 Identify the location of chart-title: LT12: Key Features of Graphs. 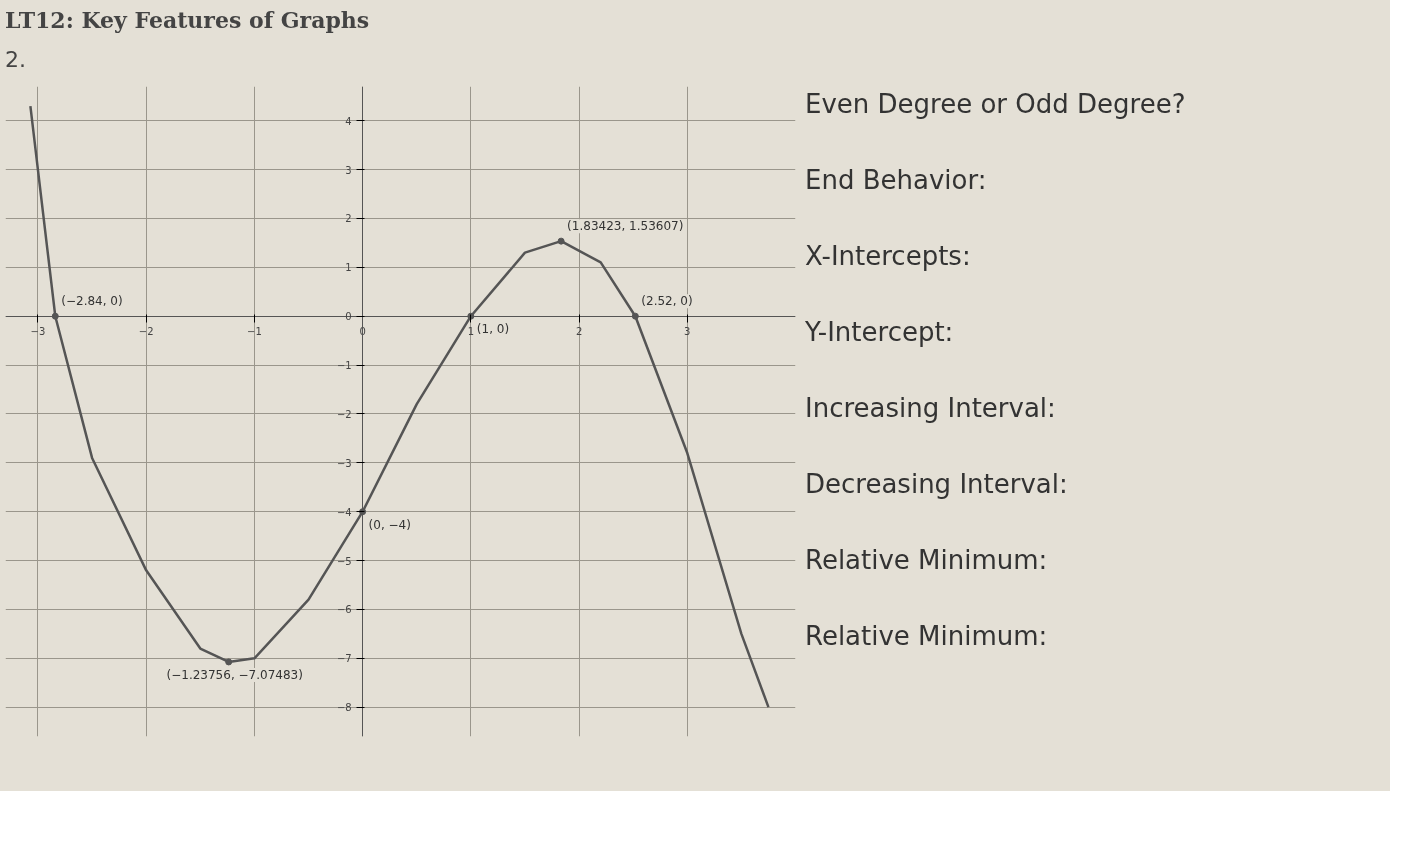
(187, 20).